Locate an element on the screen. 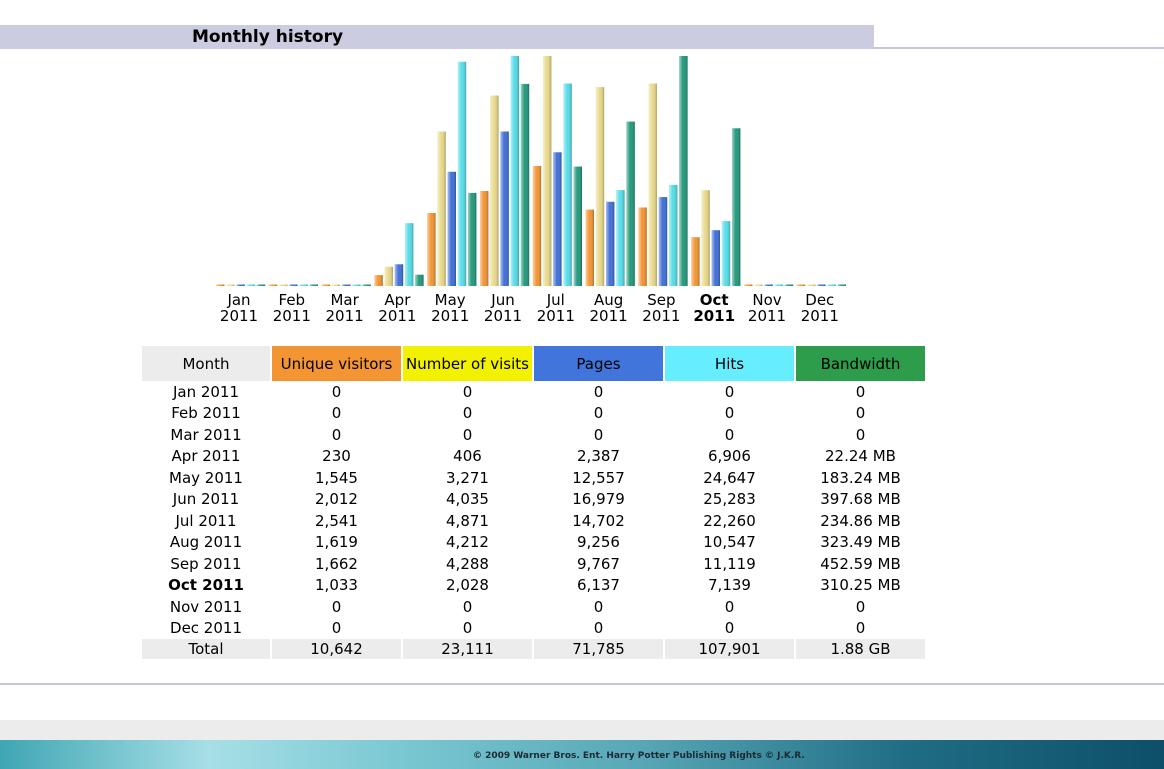 The width and height of the screenshot is (1164, 769). row-month: Sep 2011 is located at coordinates (206, 563).